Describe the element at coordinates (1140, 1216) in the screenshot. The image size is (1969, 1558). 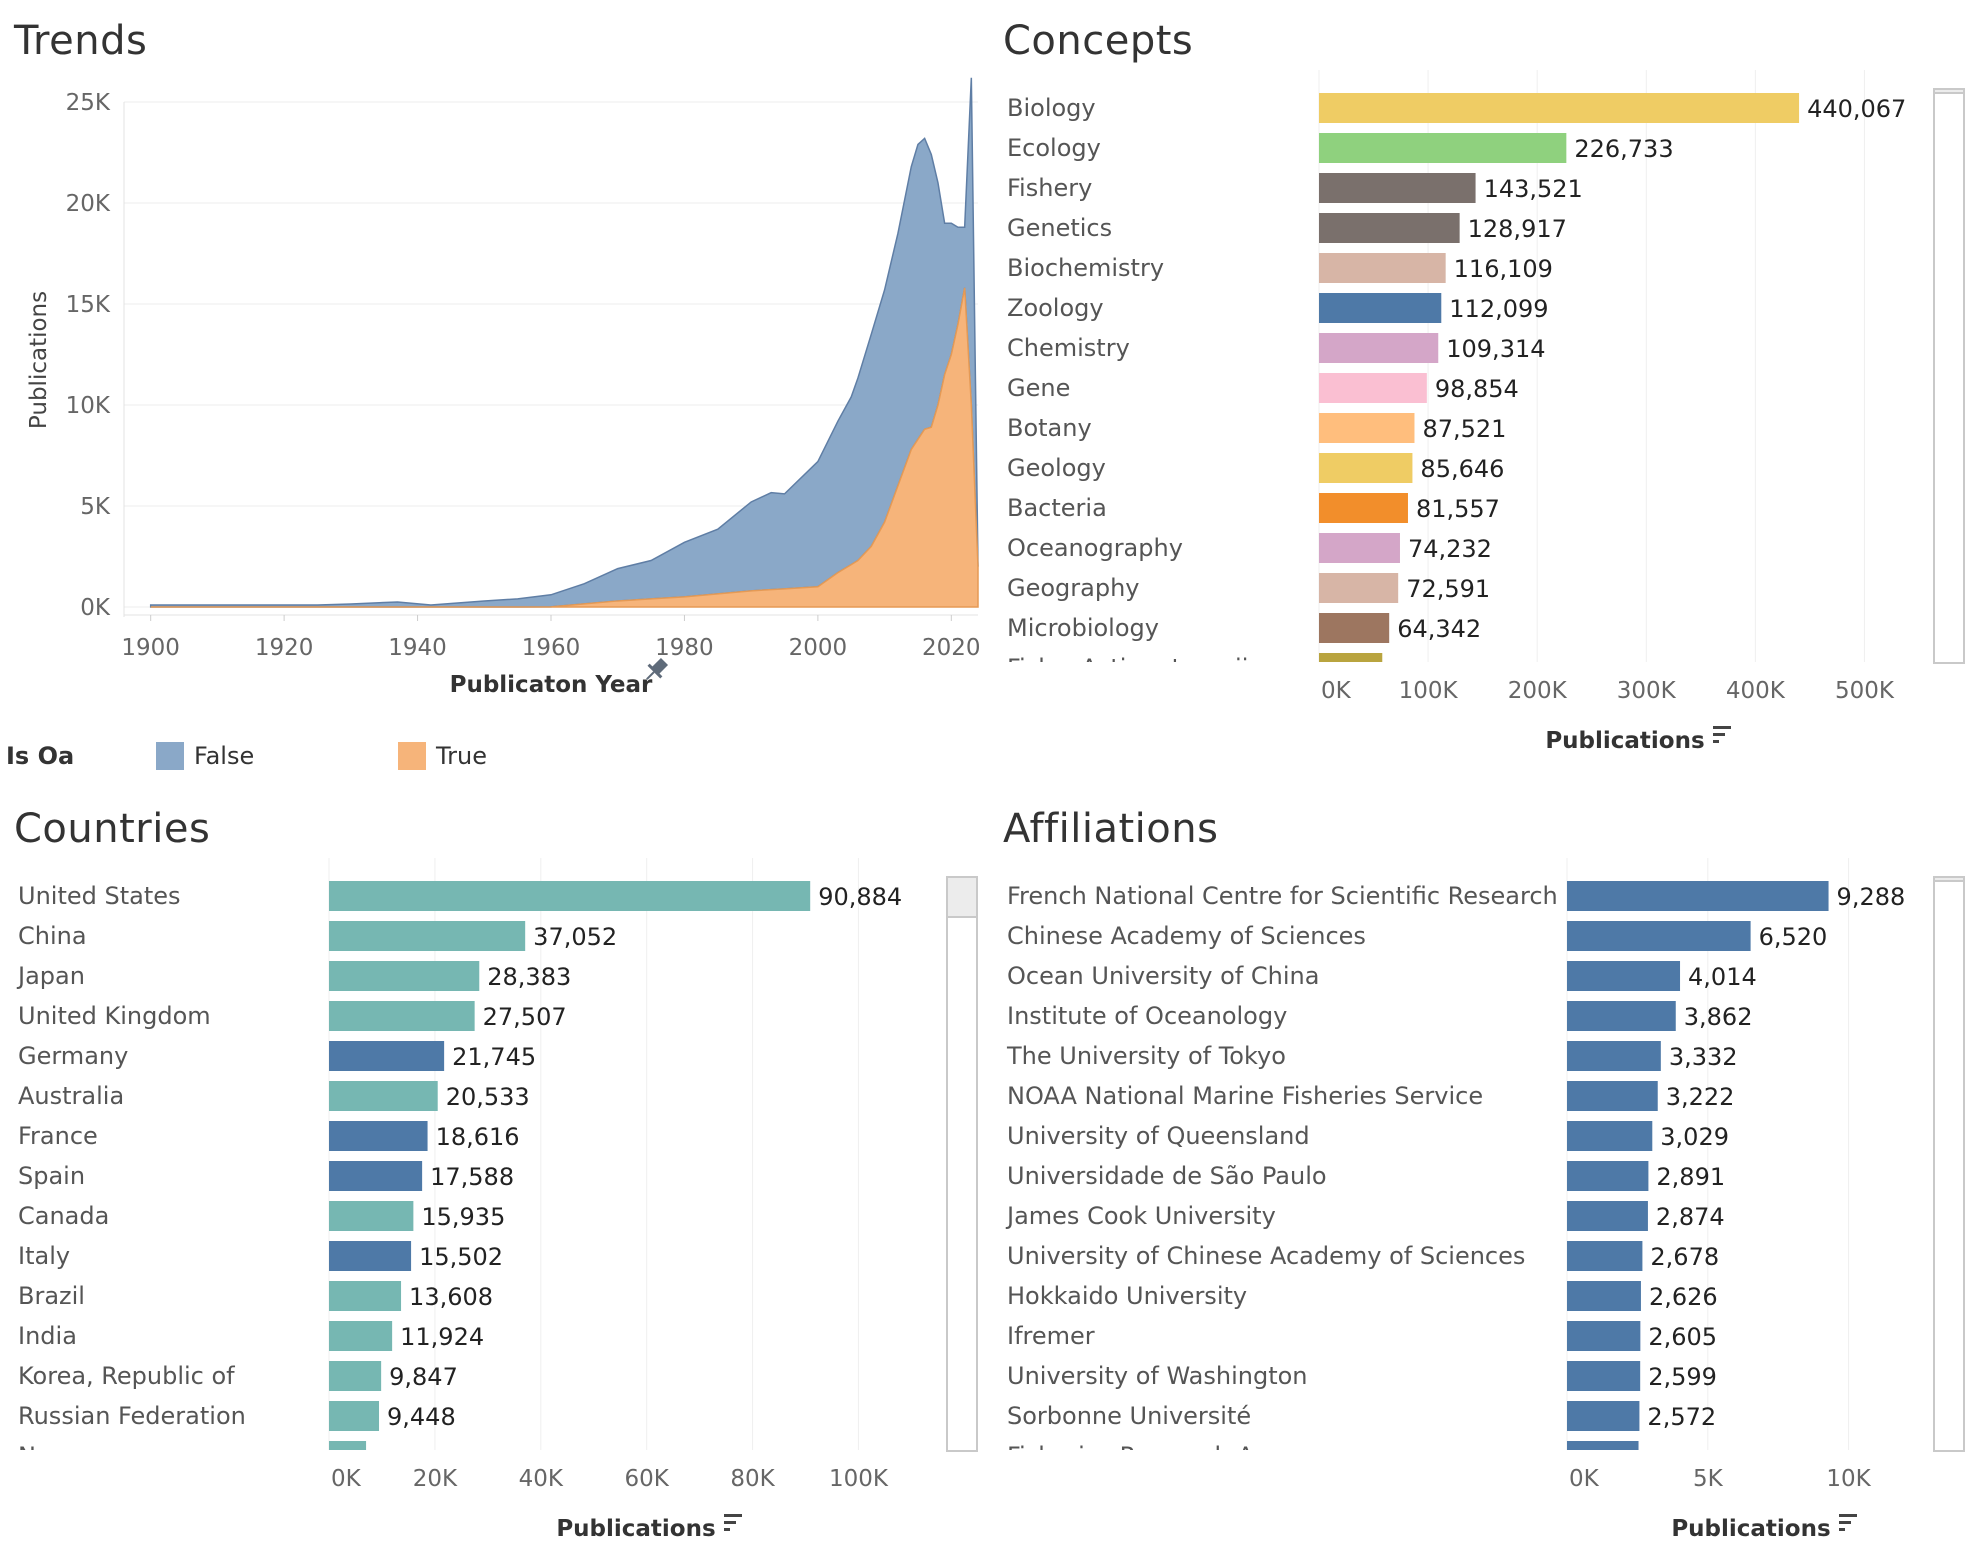
I see `affiliations-category-label: James Cook University` at that location.